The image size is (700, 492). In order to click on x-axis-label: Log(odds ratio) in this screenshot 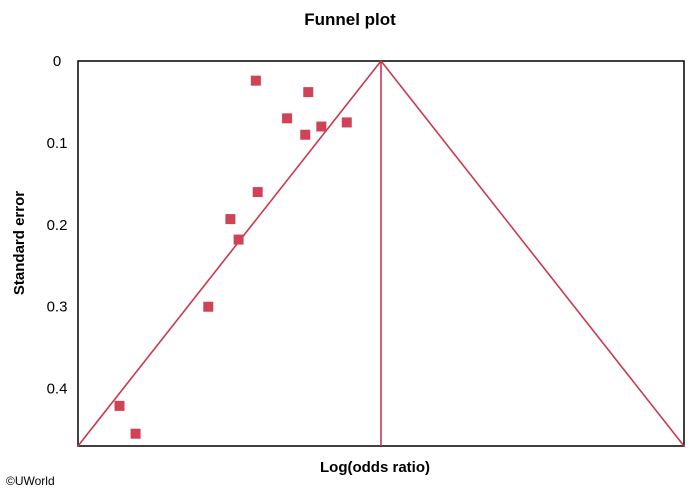, I will do `click(375, 467)`.